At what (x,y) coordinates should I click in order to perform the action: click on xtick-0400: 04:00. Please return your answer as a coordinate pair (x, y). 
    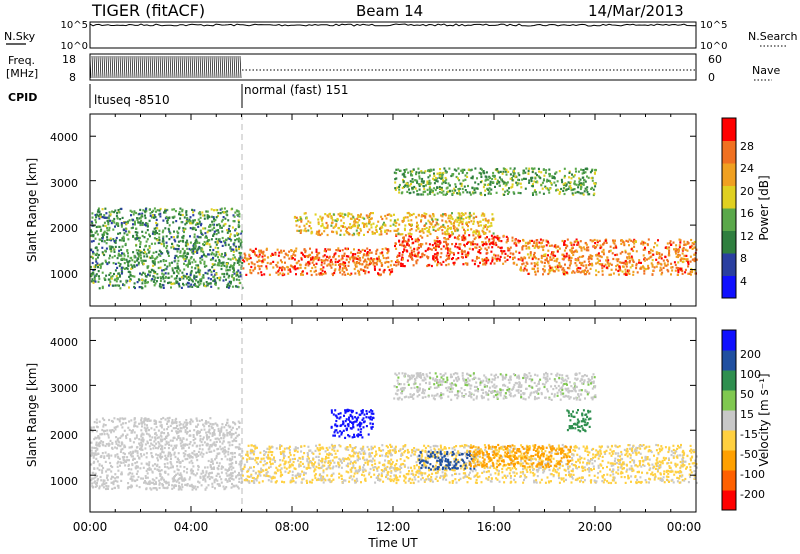
    Looking at the image, I should click on (191, 527).